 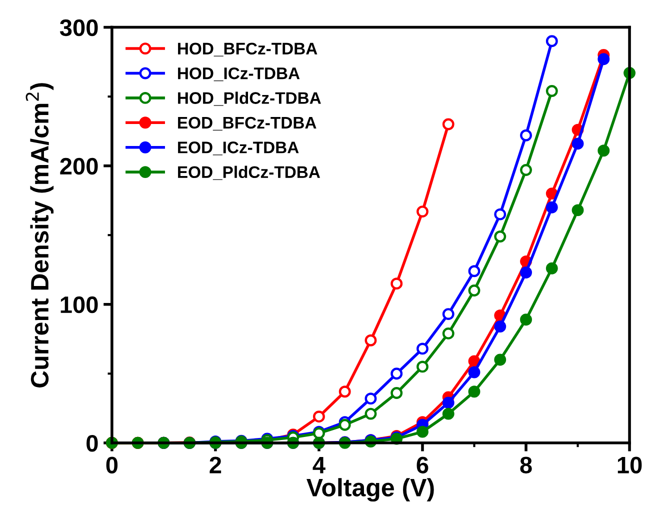 I want to click on legend-label: EOD_PldCz-TDBA, so click(x=249, y=173).